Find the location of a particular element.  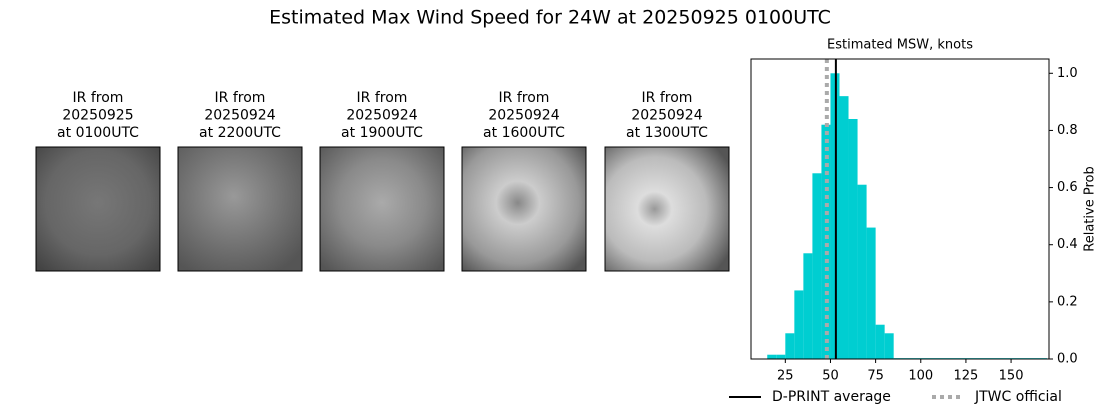

y-tick-label: 0.4 is located at coordinates (1067, 244).